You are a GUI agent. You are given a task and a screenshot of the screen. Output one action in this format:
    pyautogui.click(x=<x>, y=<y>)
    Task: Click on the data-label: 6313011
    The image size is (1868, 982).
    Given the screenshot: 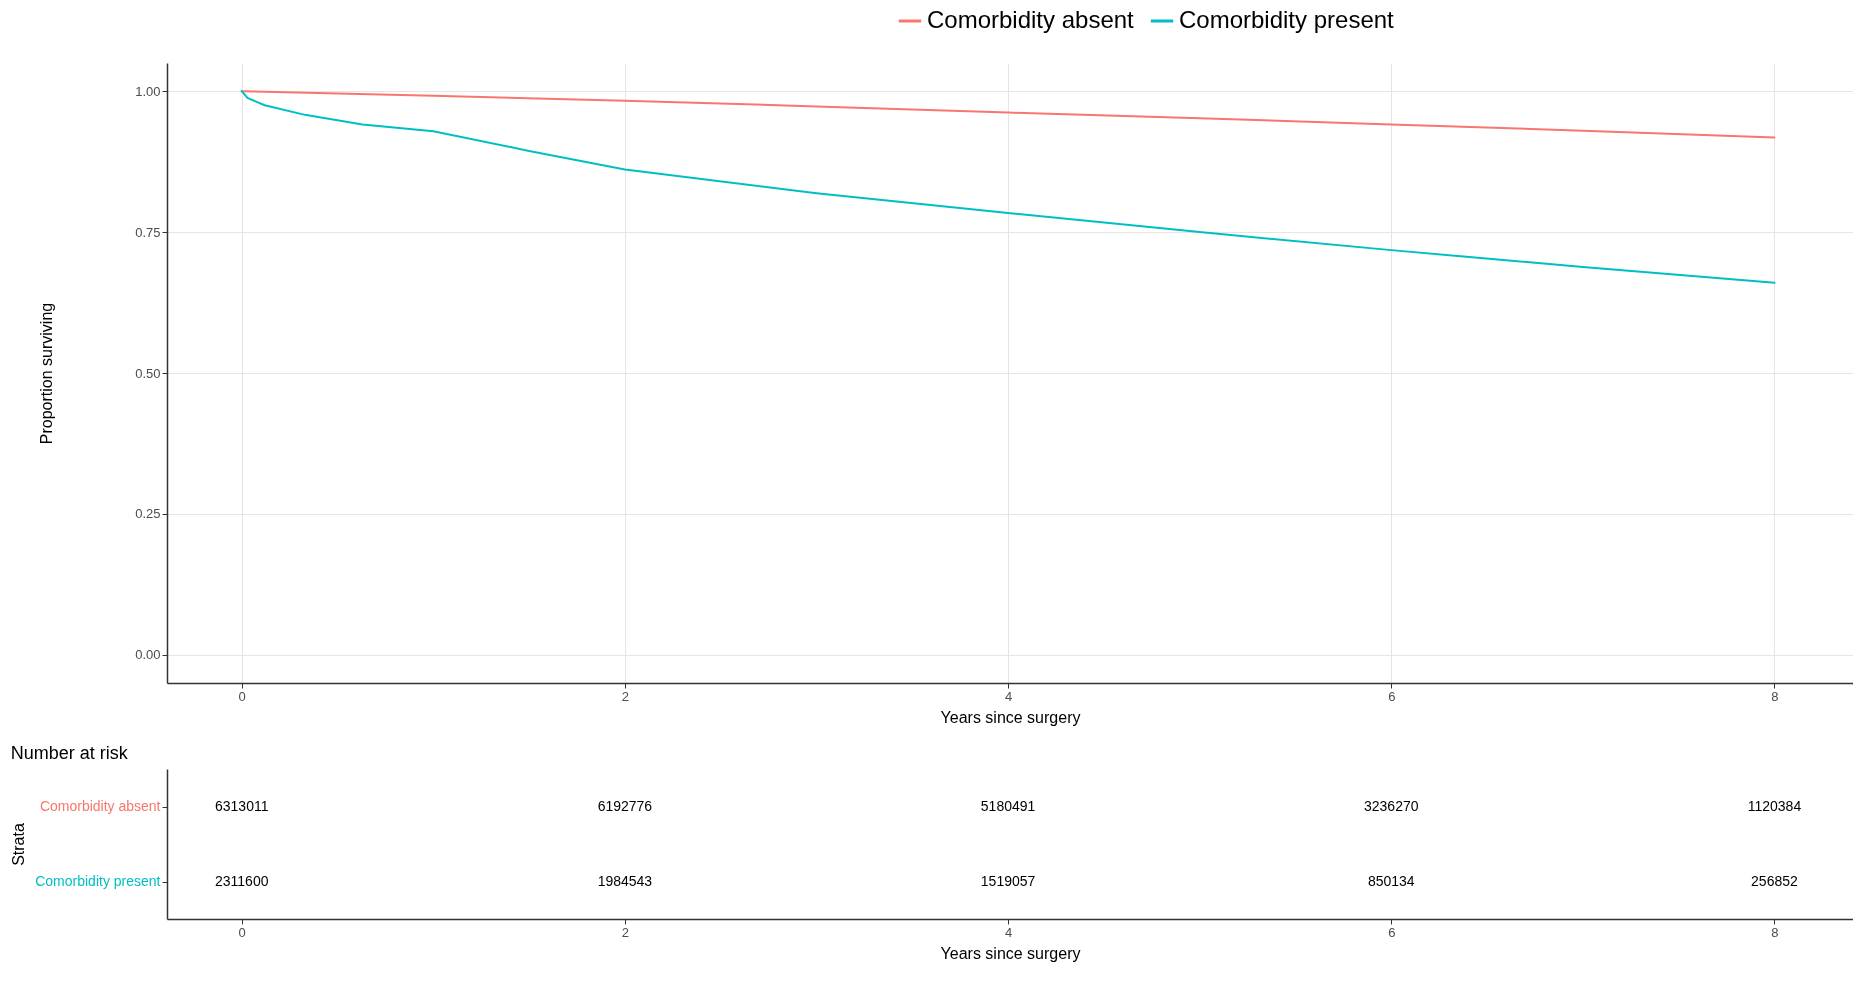 What is the action you would take?
    pyautogui.click(x=241, y=805)
    